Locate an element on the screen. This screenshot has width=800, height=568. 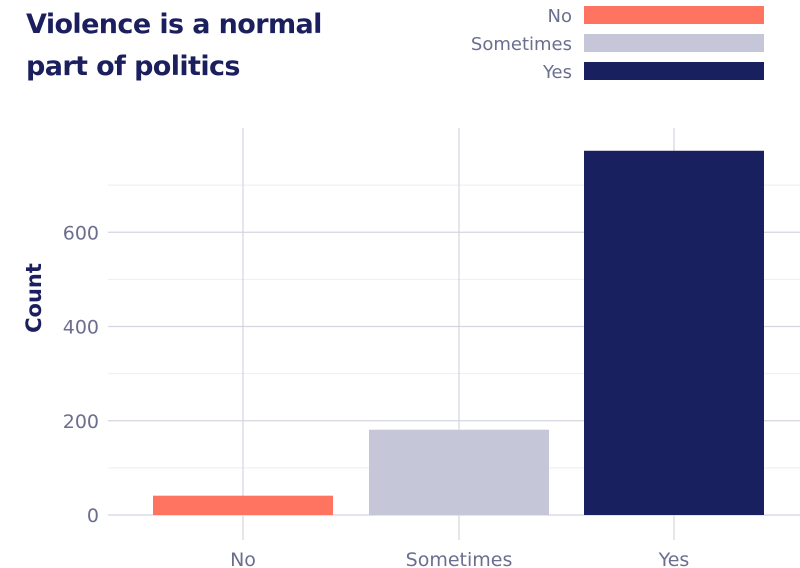
y-axis-title: Count is located at coordinates (34, 298).